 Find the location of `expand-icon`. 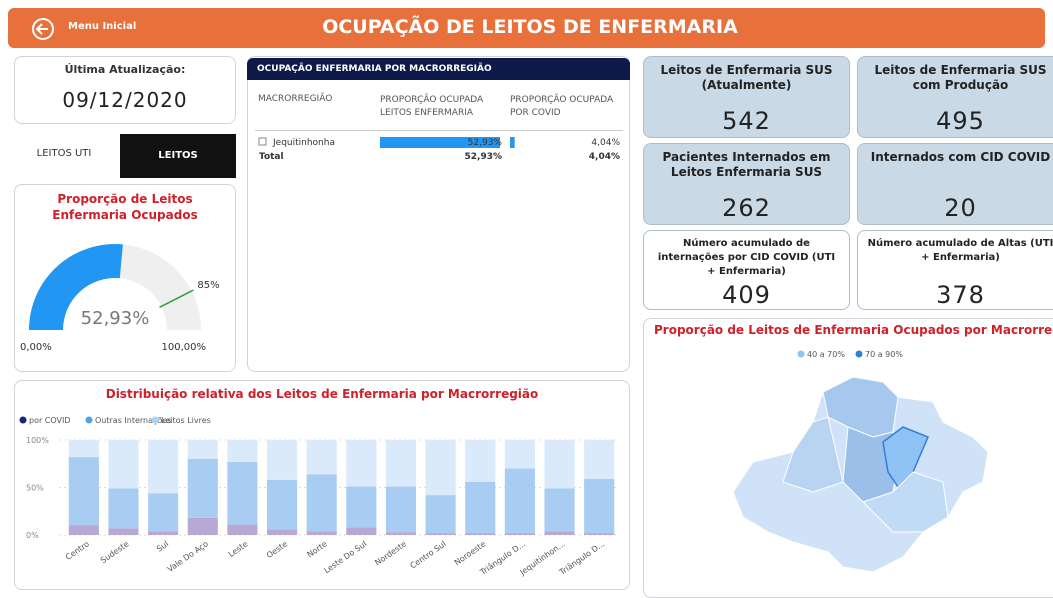

expand-icon is located at coordinates (262, 141).